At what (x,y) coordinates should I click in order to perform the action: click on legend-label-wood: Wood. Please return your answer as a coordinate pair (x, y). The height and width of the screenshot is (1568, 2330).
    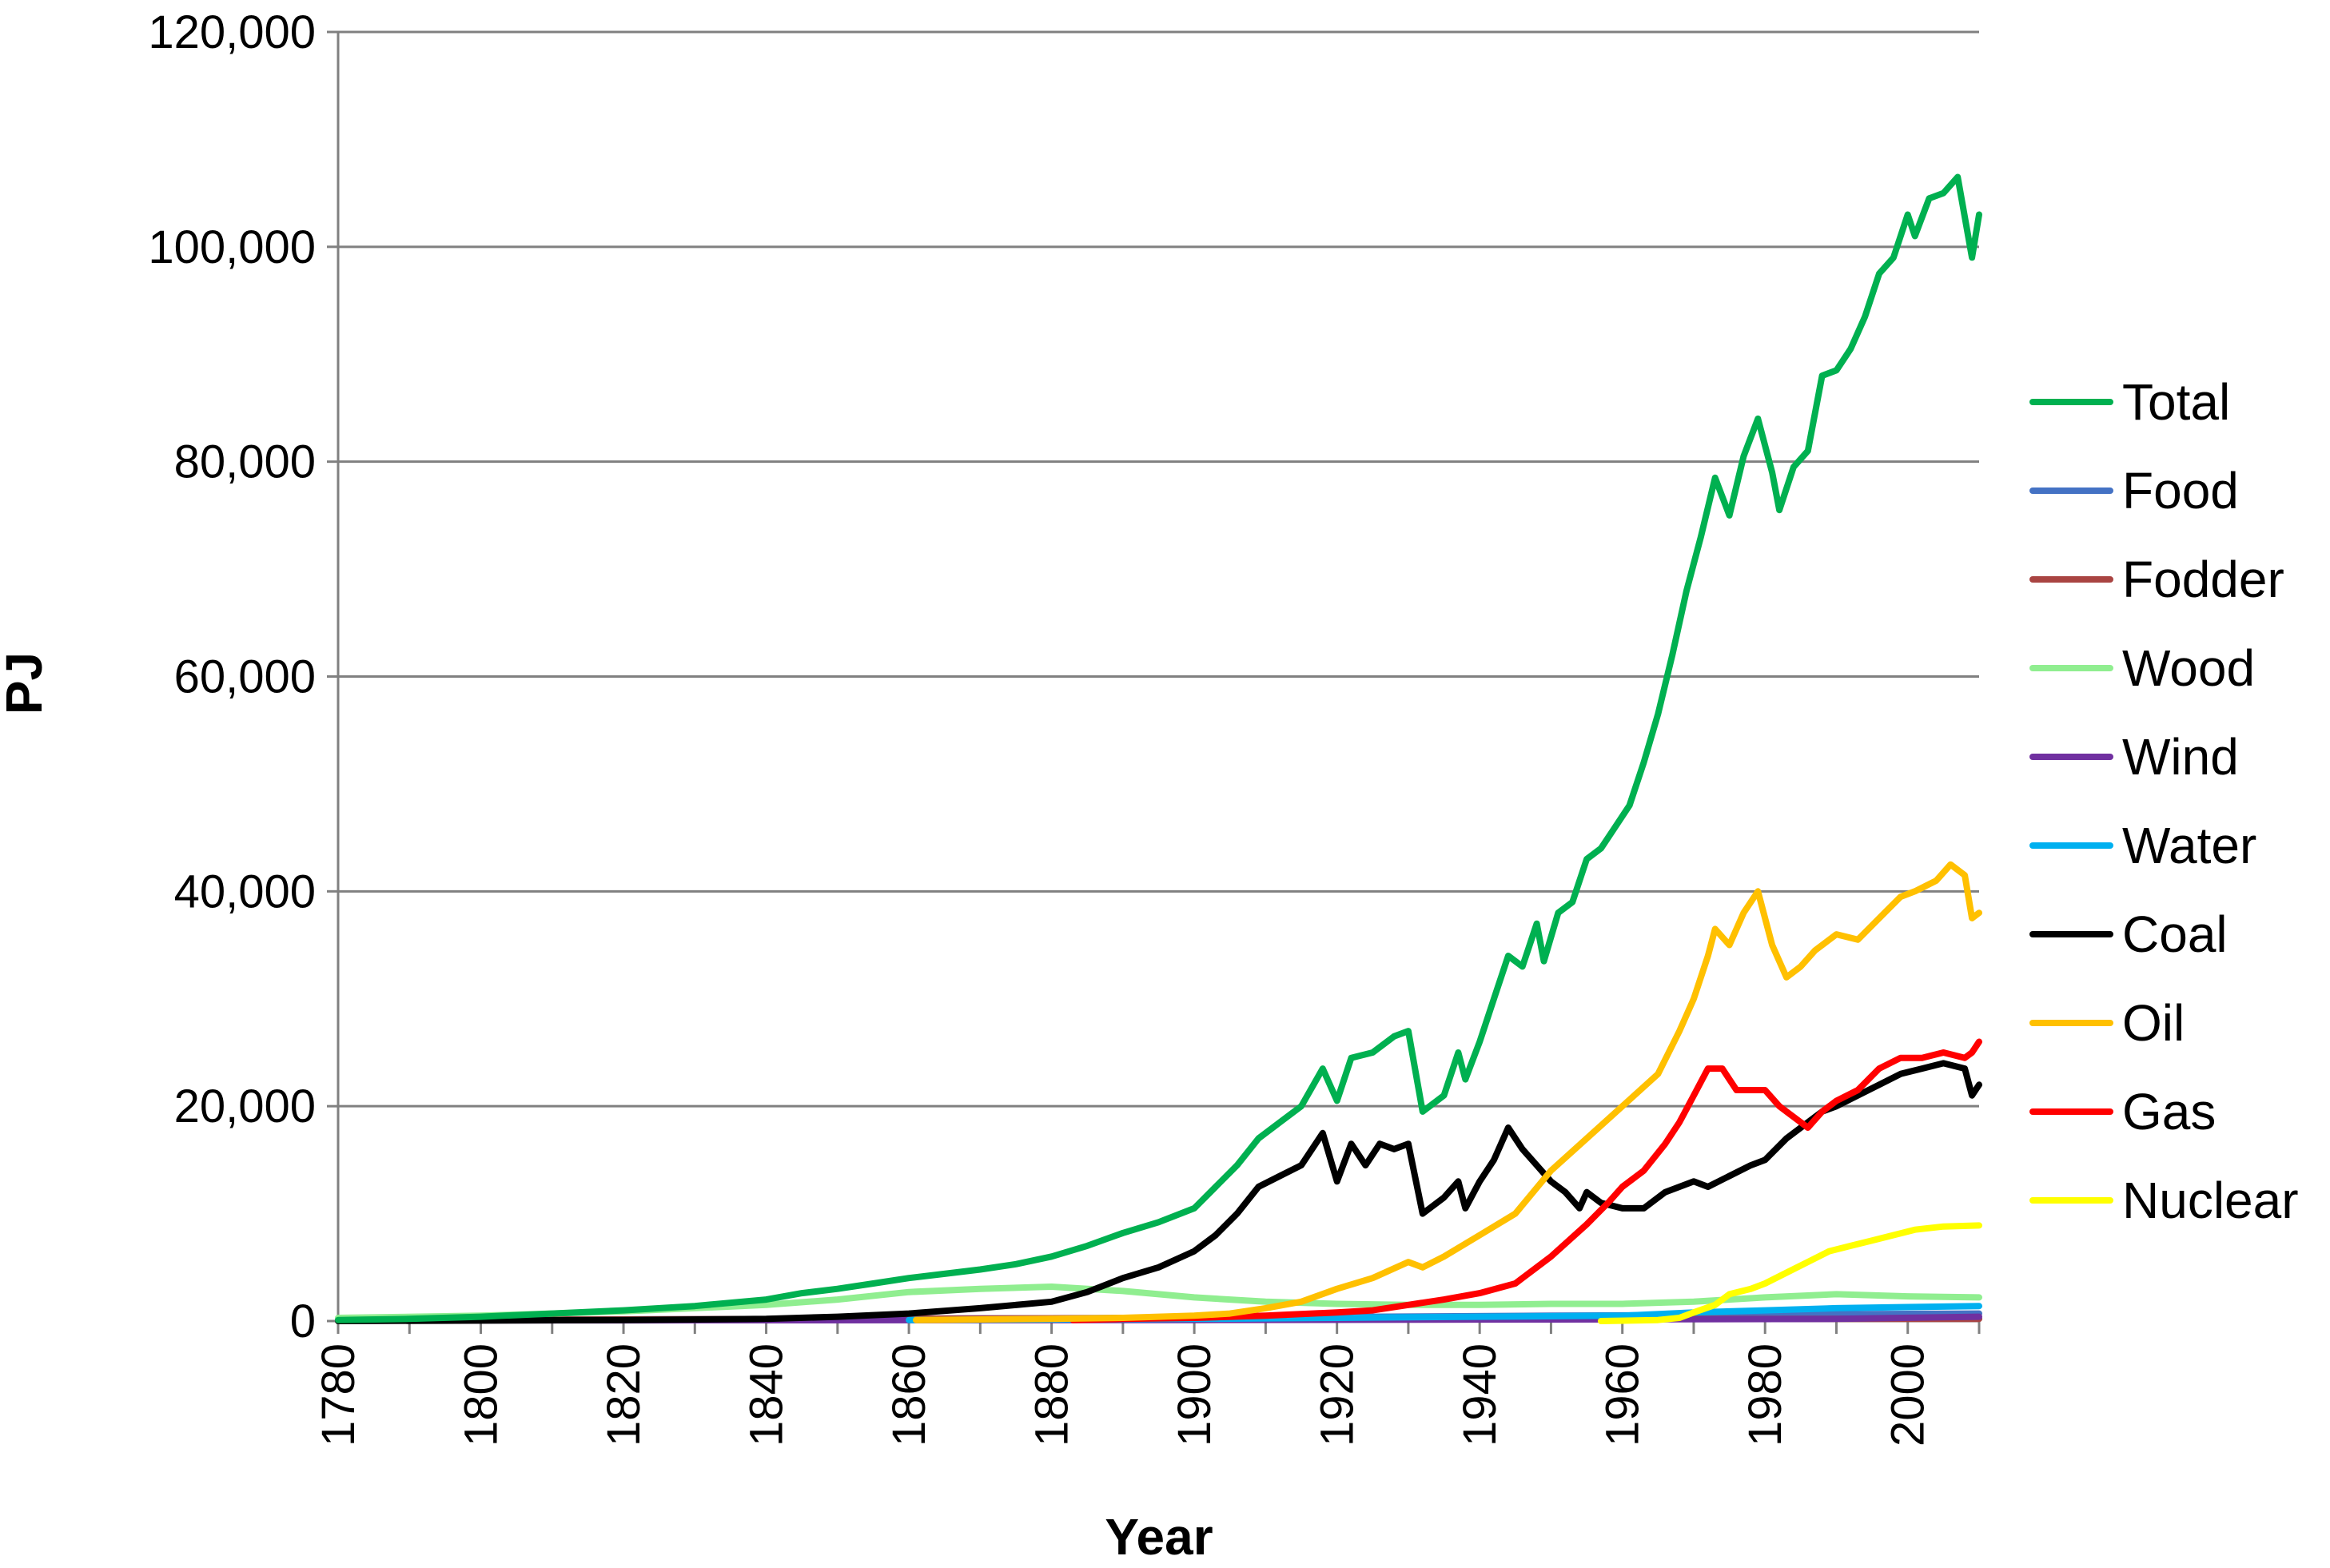
    Looking at the image, I should click on (2189, 668).